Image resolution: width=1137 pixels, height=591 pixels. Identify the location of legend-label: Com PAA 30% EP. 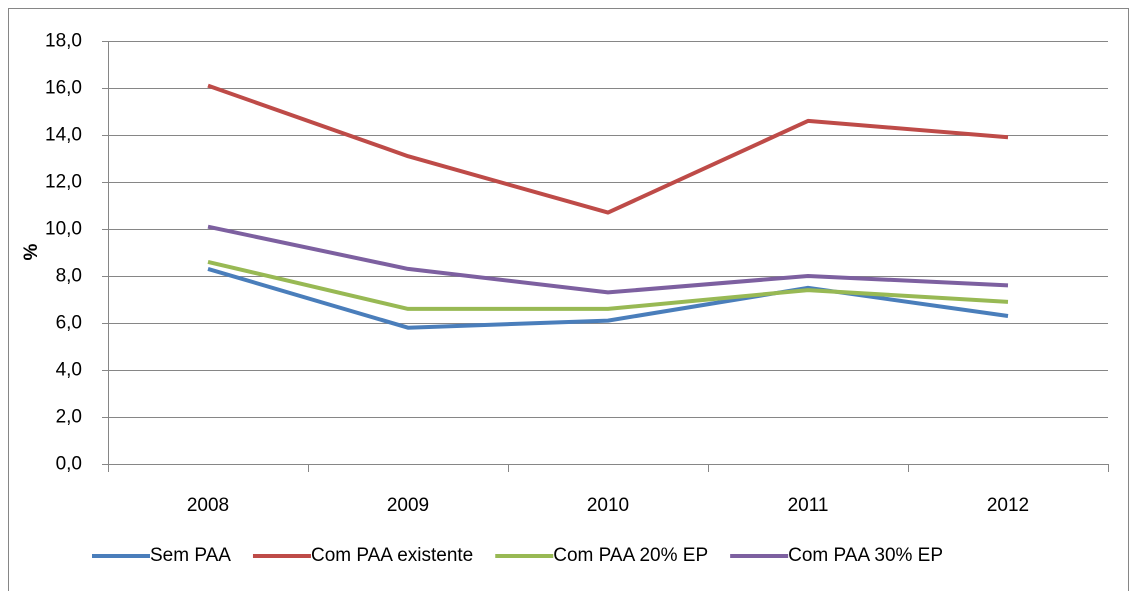
(865, 555).